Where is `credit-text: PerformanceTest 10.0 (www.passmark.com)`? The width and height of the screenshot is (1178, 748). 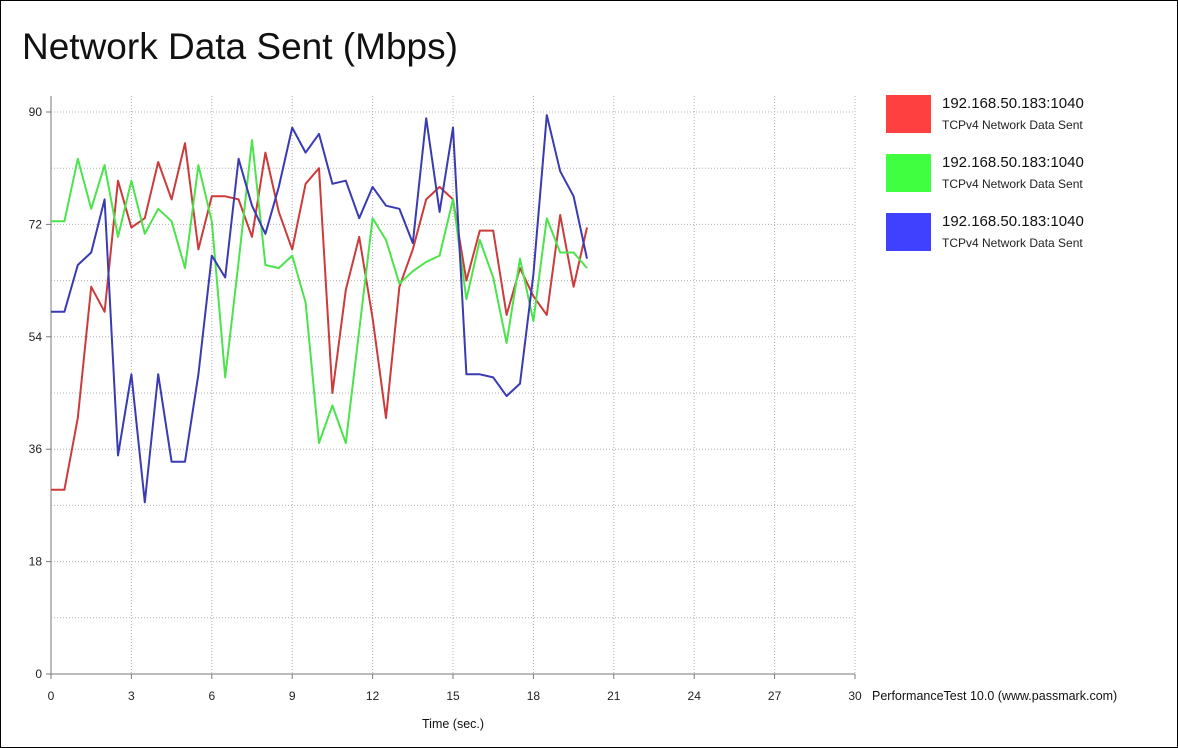
credit-text: PerformanceTest 10.0 (www.passmark.com) is located at coordinates (995, 696).